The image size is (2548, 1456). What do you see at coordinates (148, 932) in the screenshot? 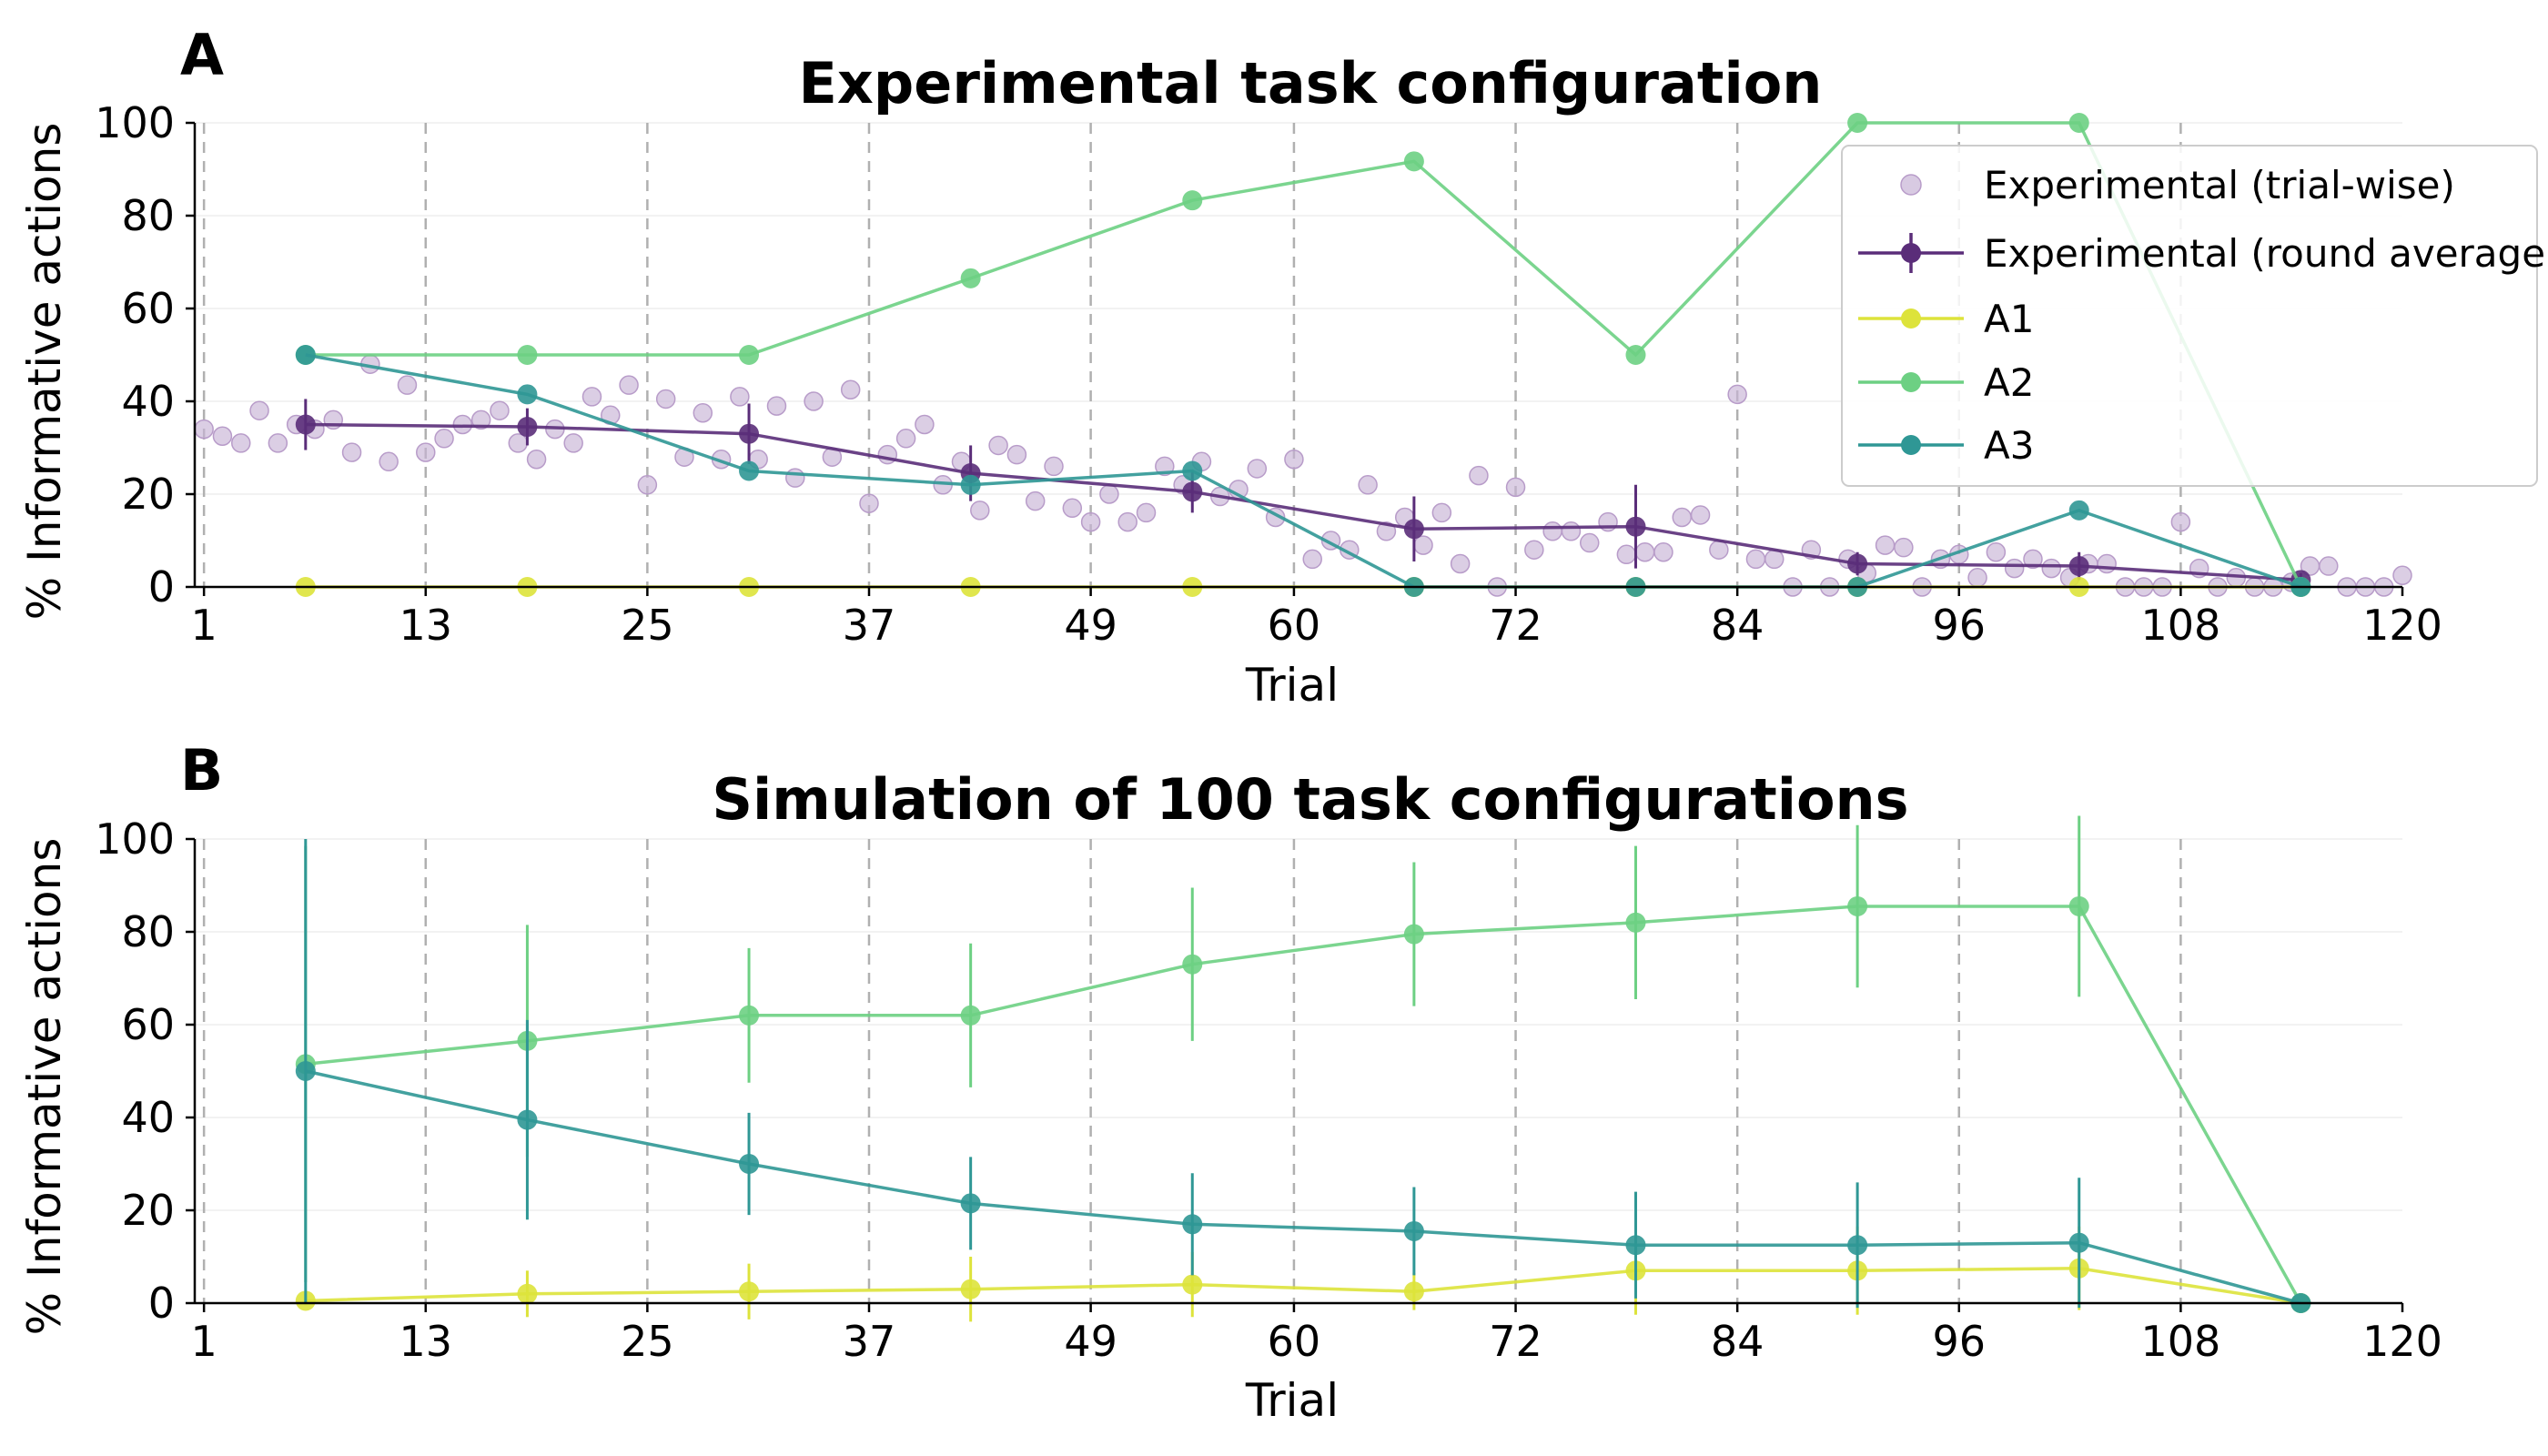
I see `y-tick-label: 80` at bounding box center [148, 932].